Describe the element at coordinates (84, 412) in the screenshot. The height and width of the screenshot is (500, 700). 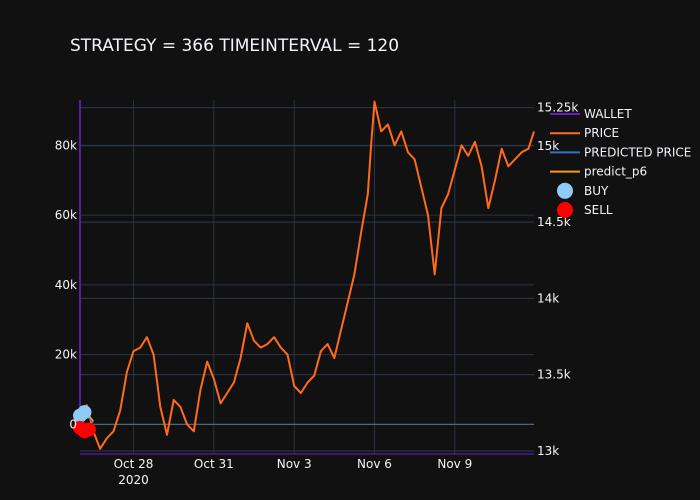
I see `marker-buy` at that location.